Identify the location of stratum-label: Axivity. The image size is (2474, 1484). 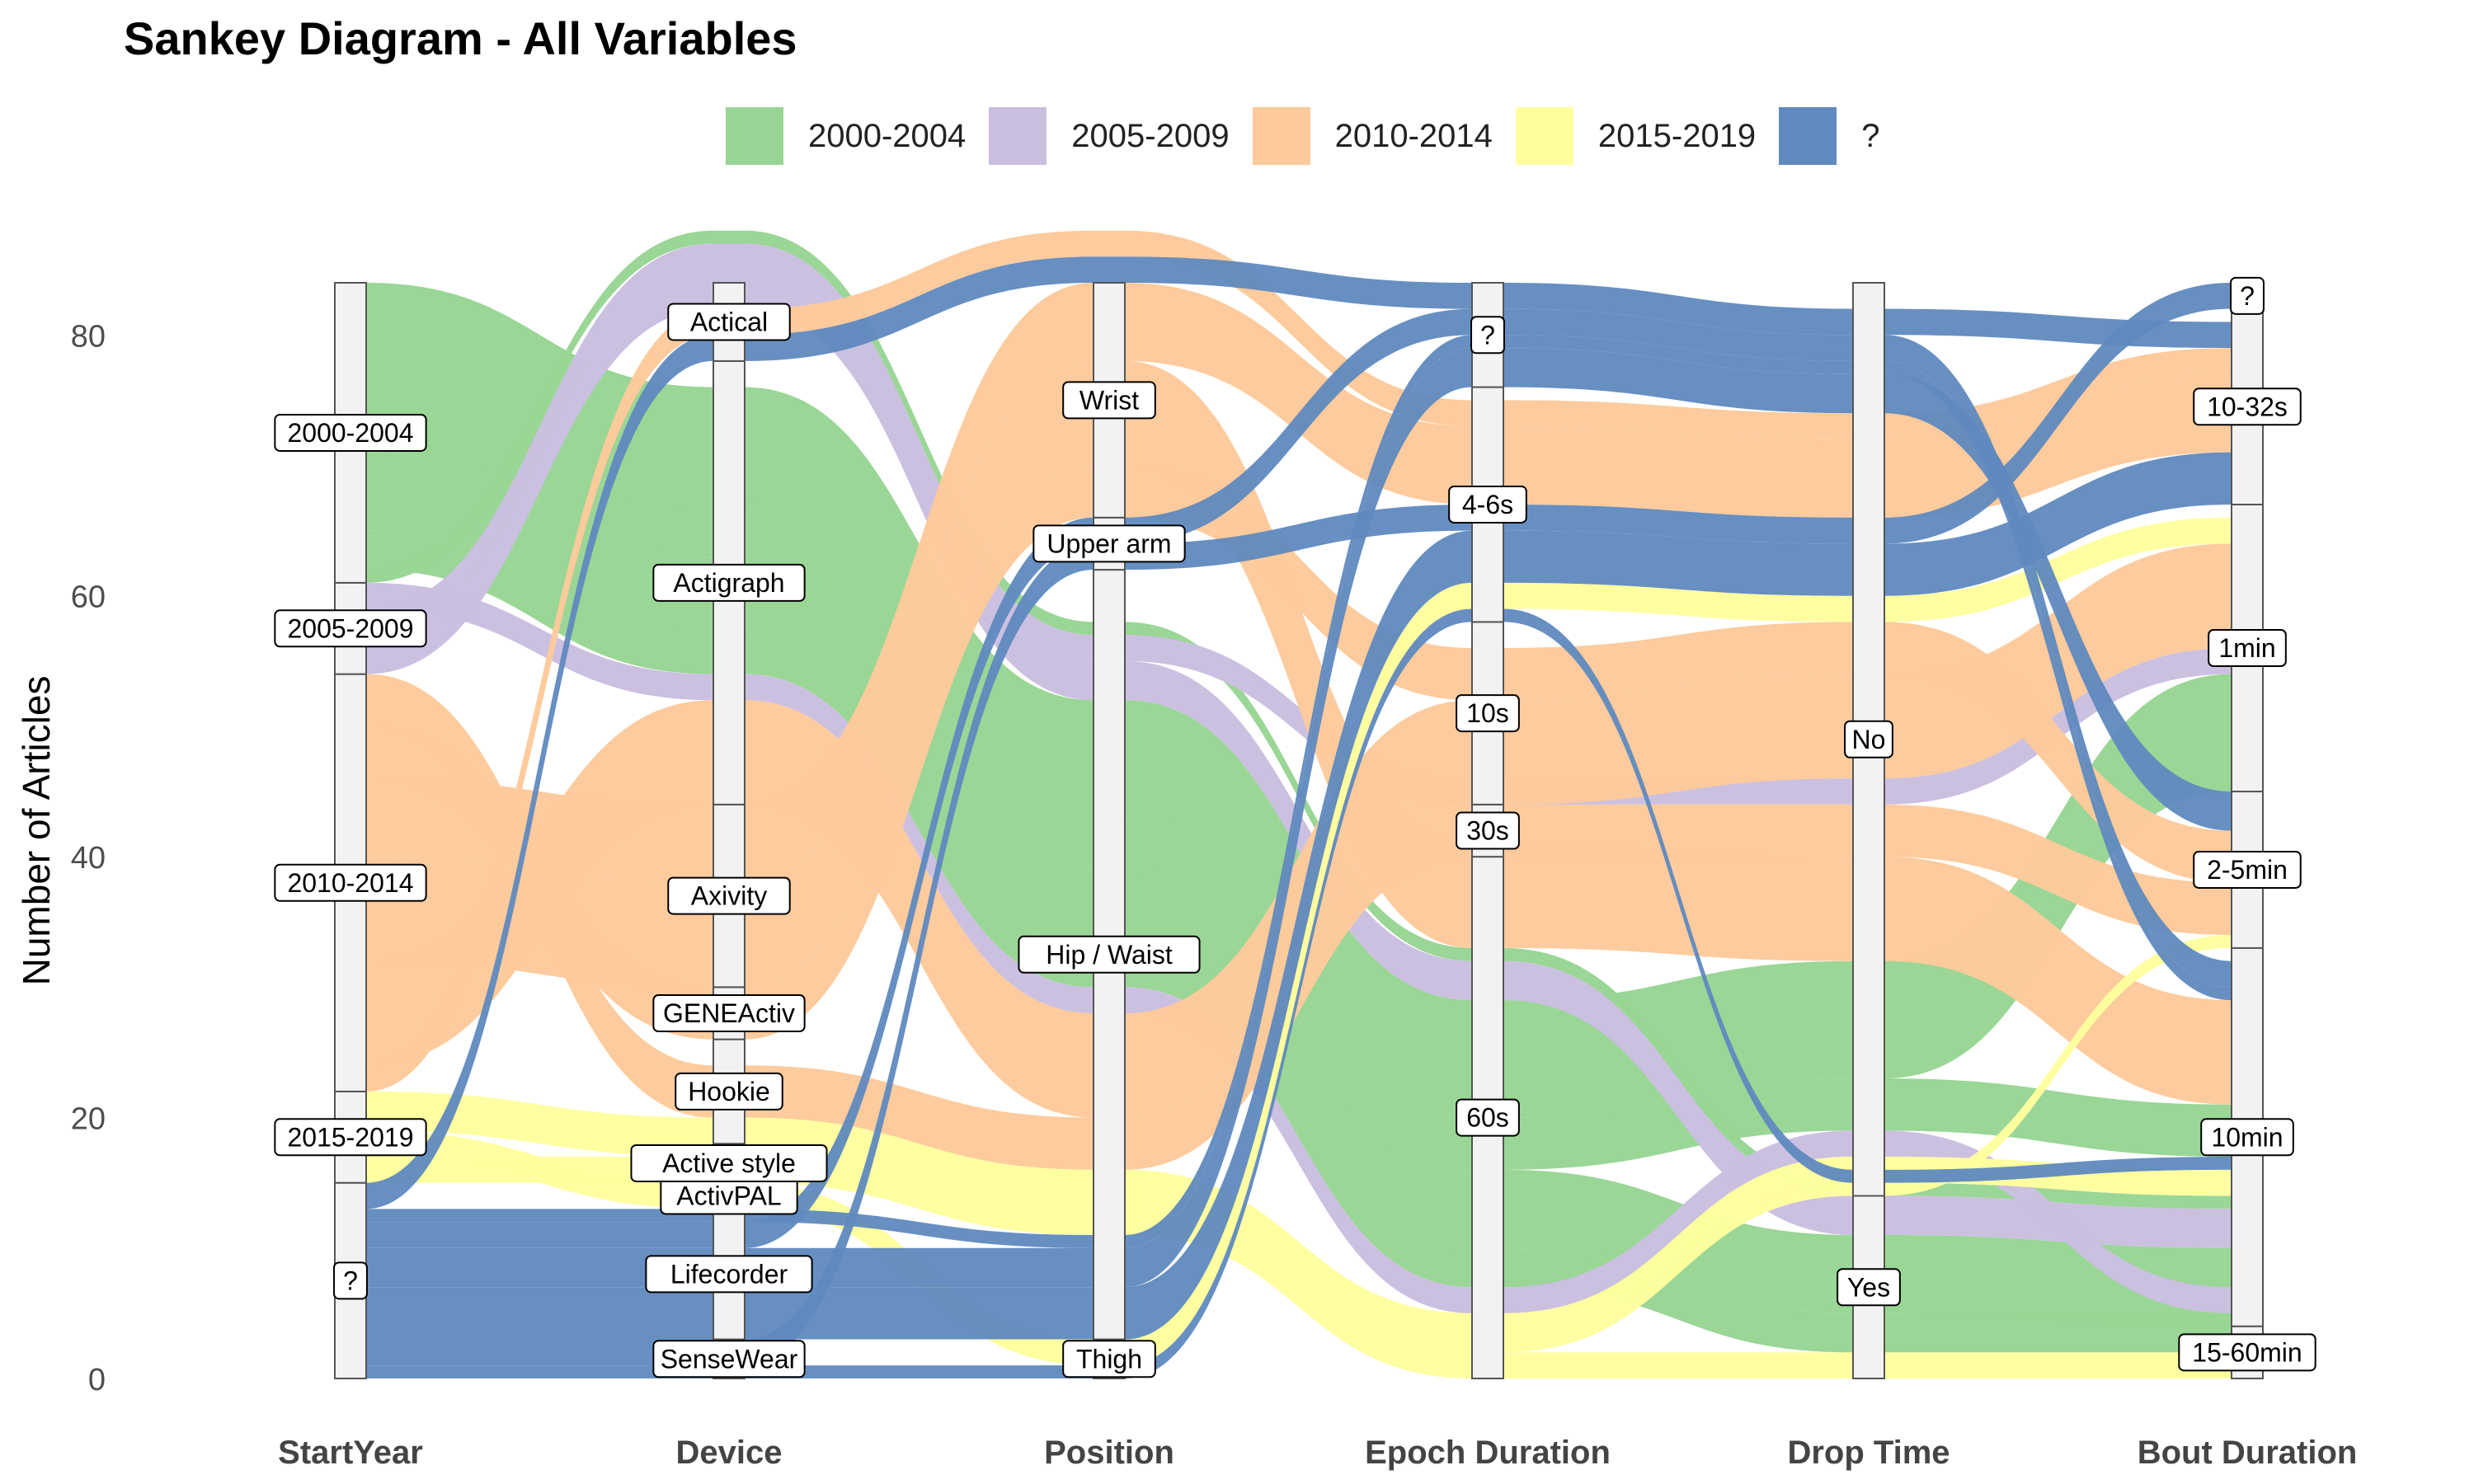
(729, 896).